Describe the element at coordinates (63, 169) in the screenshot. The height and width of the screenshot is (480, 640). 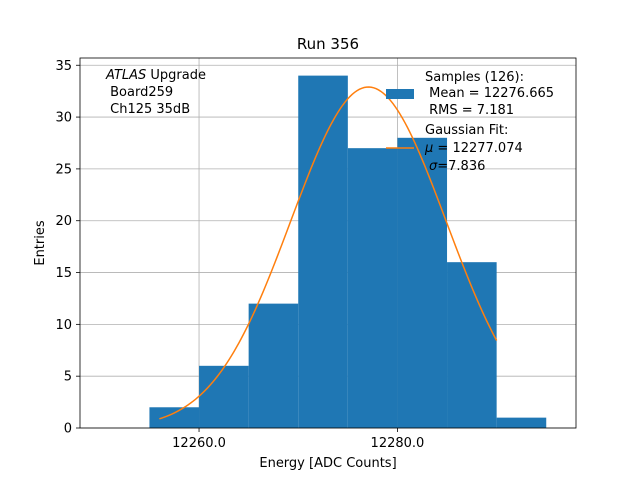
I see `y-tick-label-5: 25` at that location.